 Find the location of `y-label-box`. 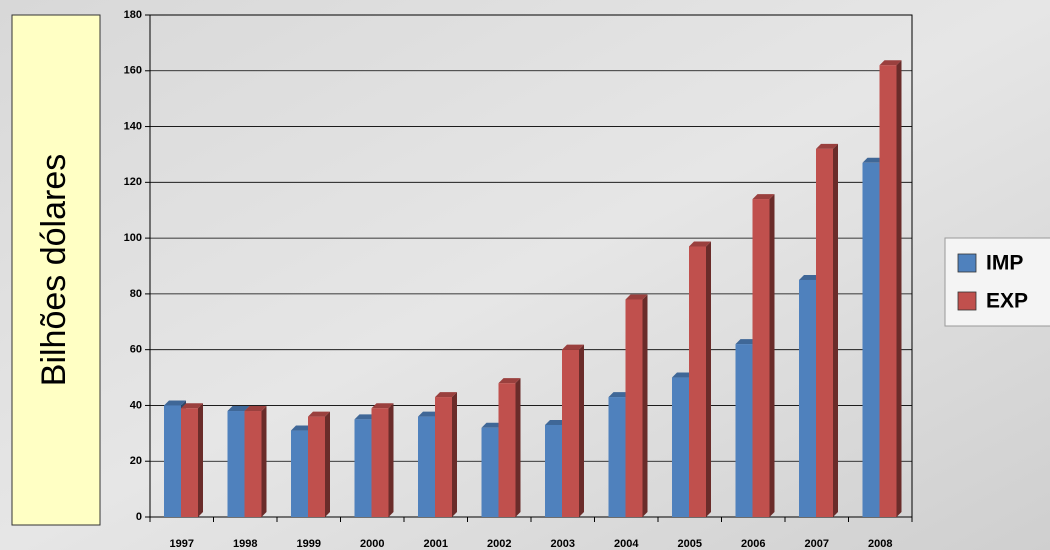

y-label-box is located at coordinates (56, 270).